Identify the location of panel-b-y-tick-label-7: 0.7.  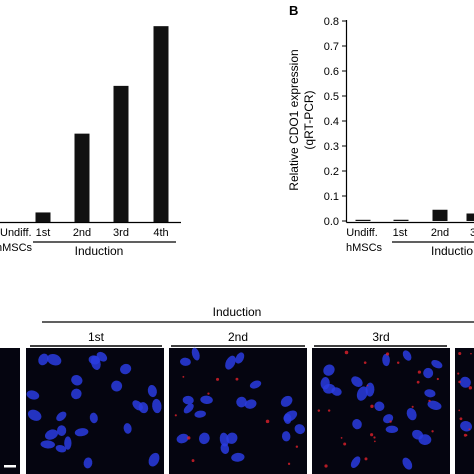
(331, 47).